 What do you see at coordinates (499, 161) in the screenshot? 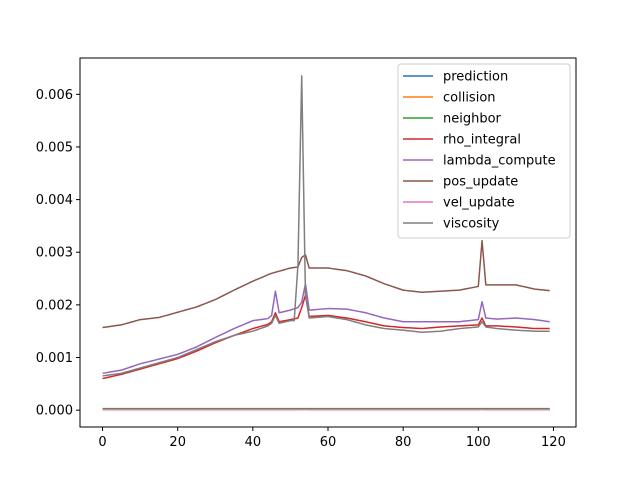
I see `legend-label: lambda_compute` at bounding box center [499, 161].